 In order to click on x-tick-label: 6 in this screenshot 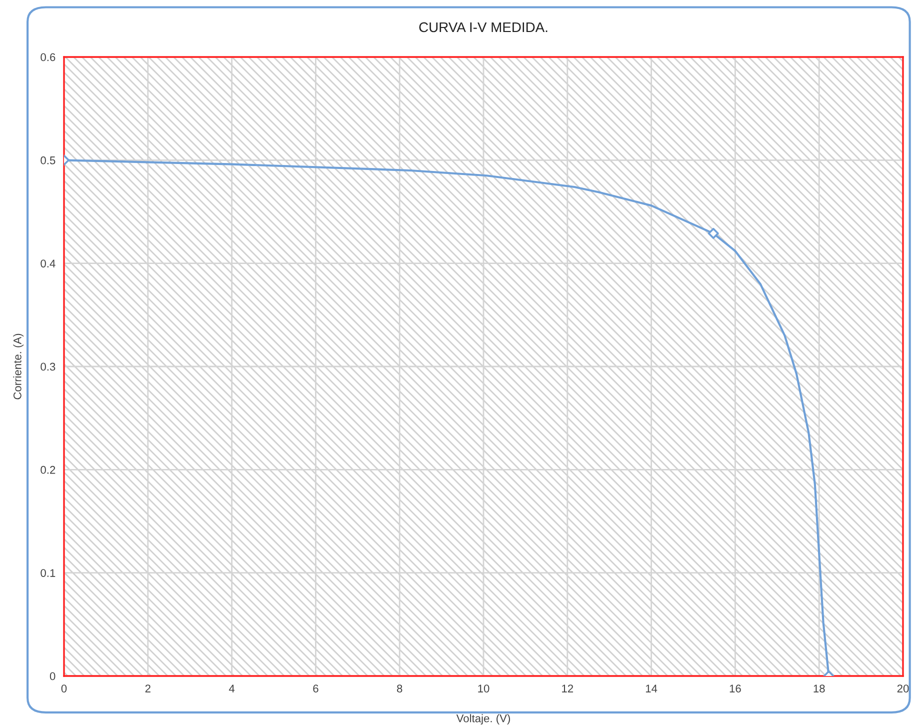, I will do `click(315, 688)`.